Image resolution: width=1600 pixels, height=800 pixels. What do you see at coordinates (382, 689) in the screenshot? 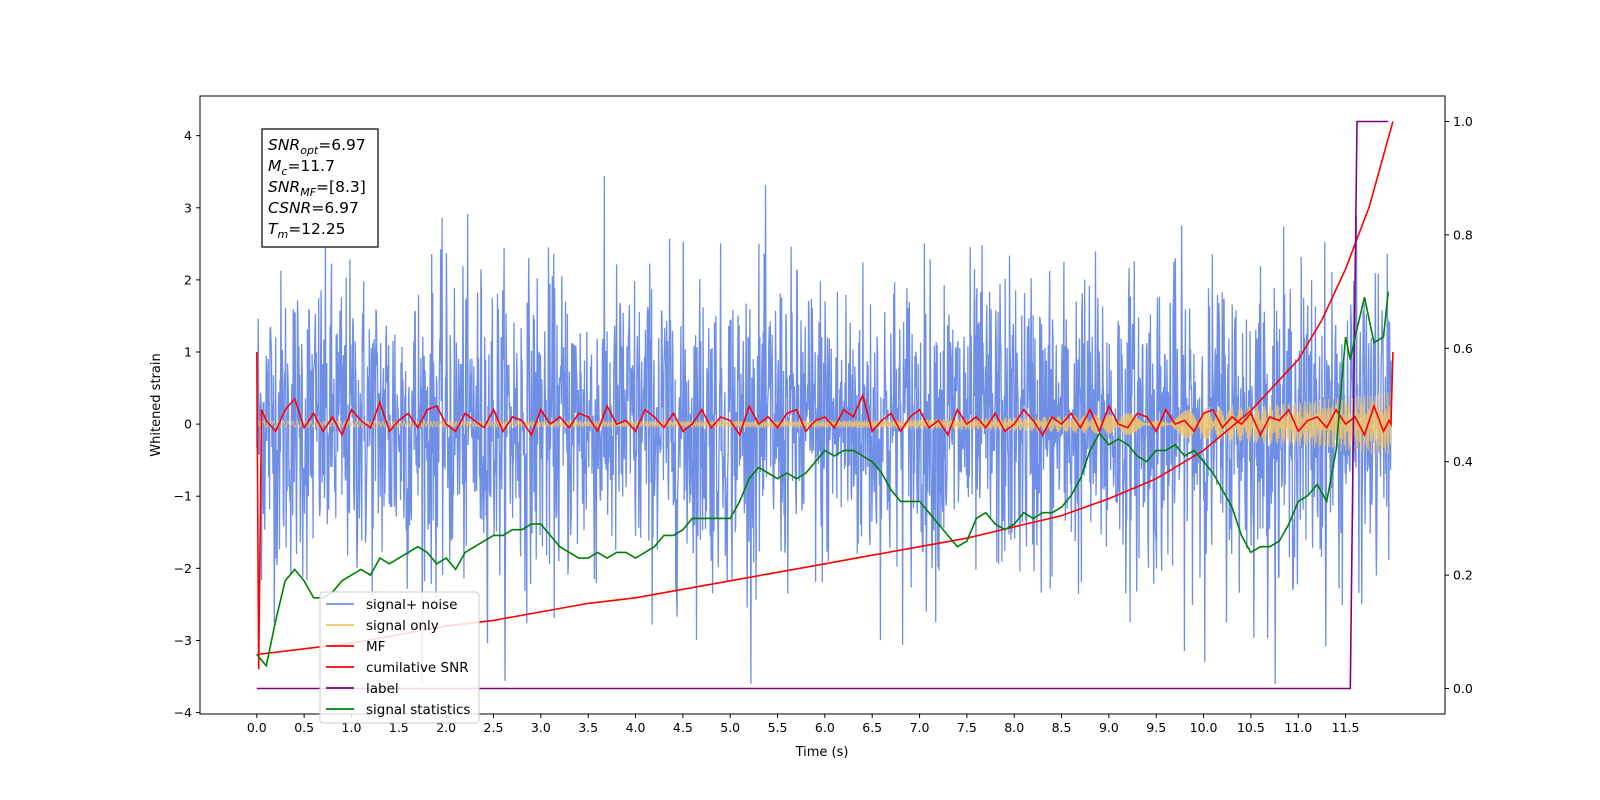
I see `legend-entry-label: label` at bounding box center [382, 689].